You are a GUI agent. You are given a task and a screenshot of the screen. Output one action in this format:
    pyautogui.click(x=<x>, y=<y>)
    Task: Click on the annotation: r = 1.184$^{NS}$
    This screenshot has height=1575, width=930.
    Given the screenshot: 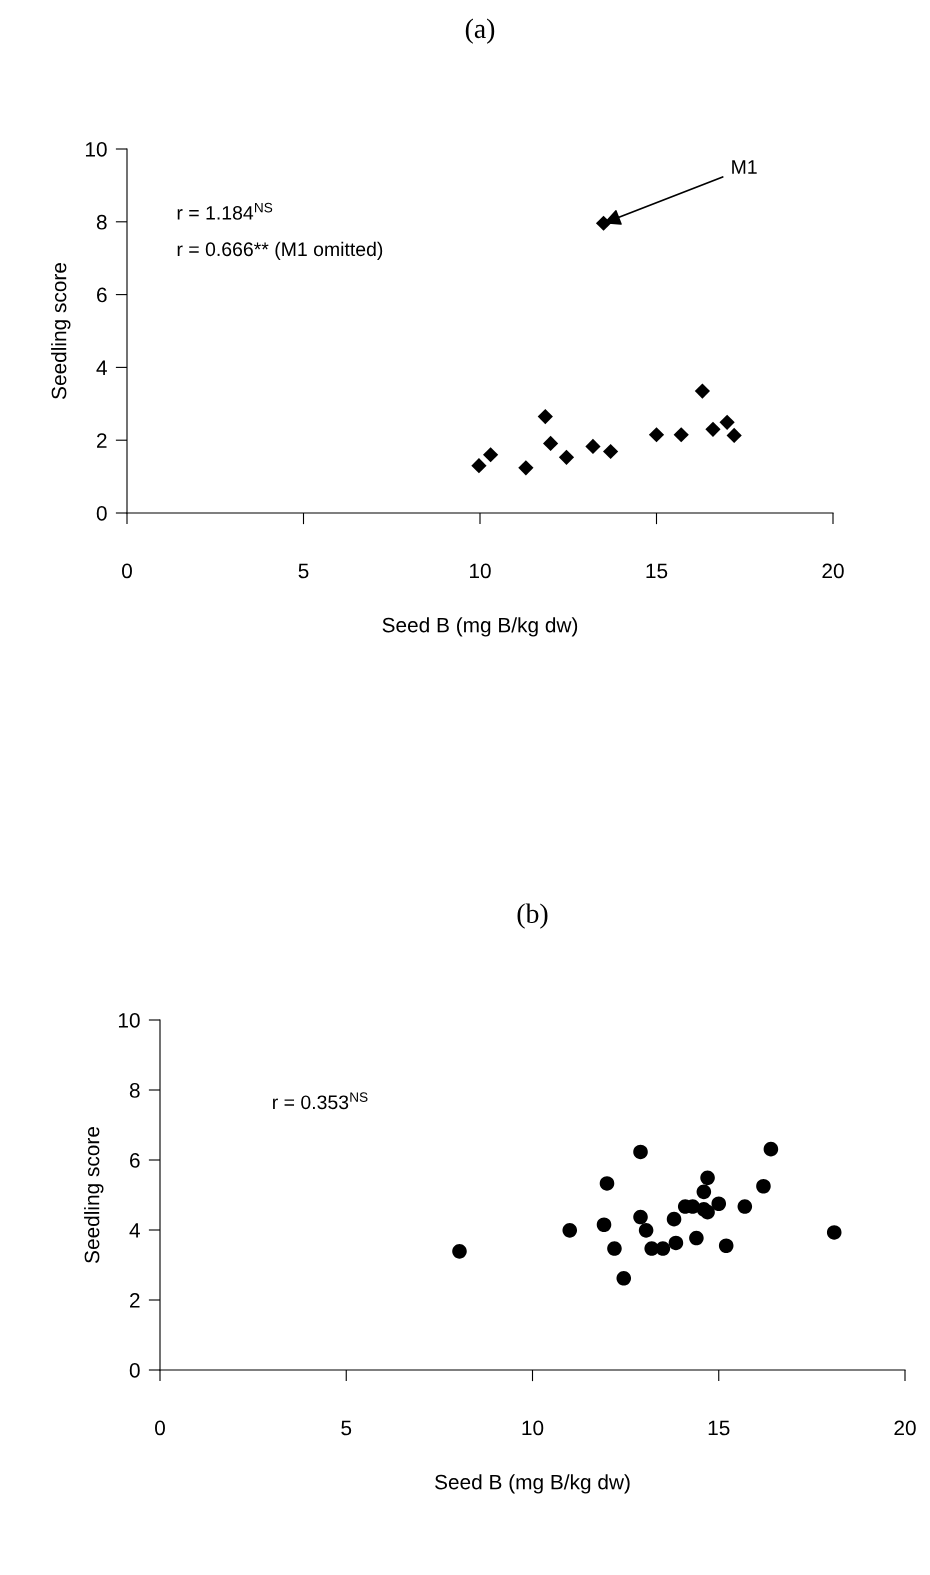 What is the action you would take?
    pyautogui.click(x=225, y=211)
    